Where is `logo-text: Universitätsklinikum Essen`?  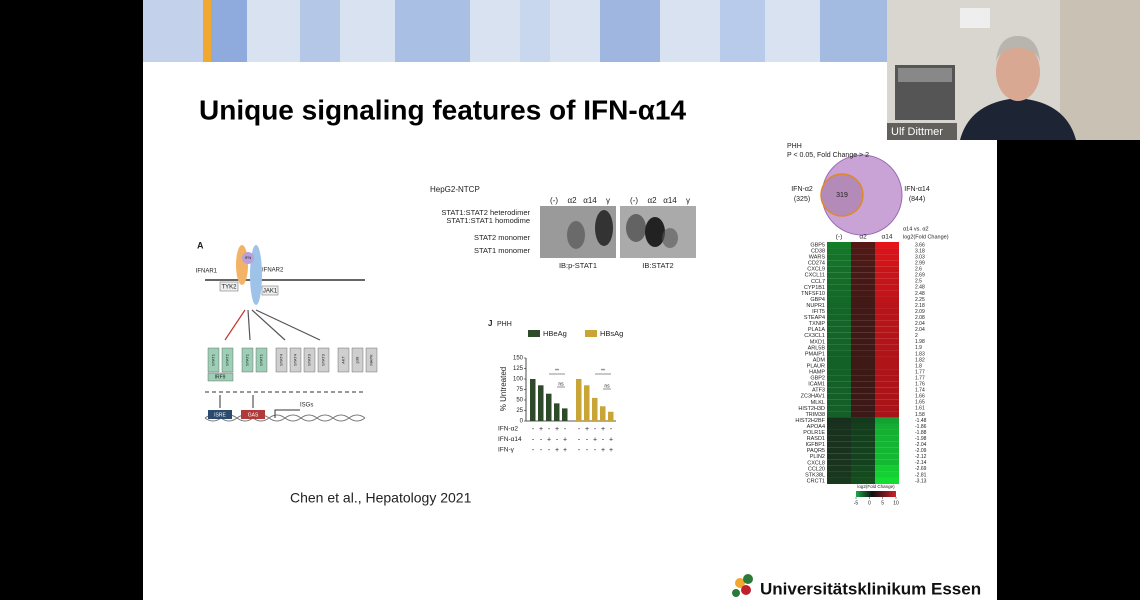 logo-text: Universitätsklinikum Essen is located at coordinates (870, 588).